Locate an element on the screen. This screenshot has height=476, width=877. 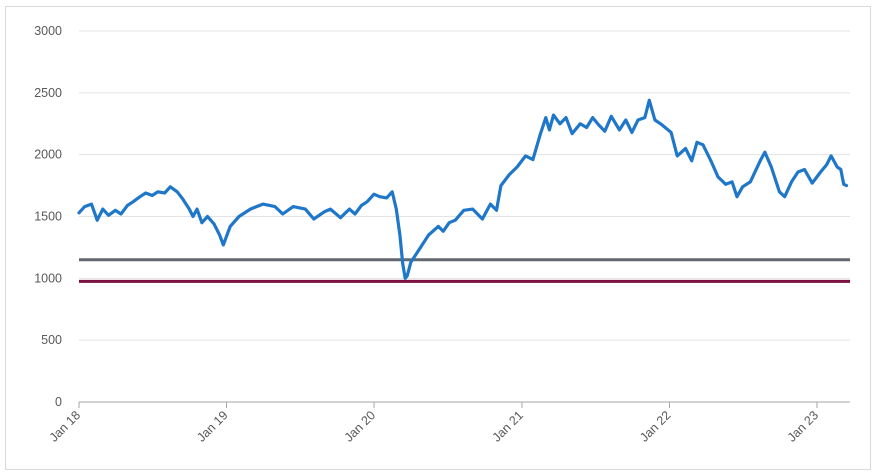
x-tick-label-4: Jan 22 is located at coordinates (655, 426).